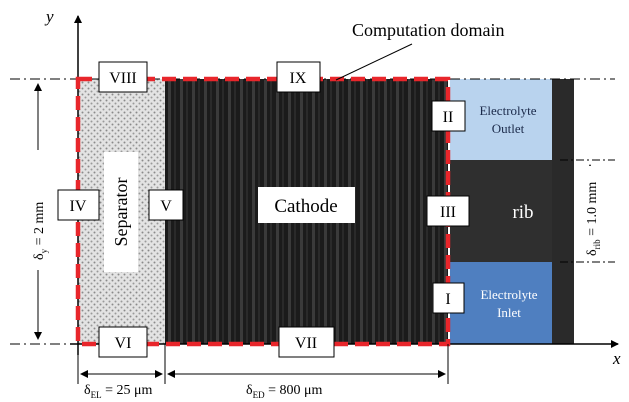 The width and height of the screenshot is (629, 402). What do you see at coordinates (592, 252) in the screenshot?
I see `rib-dimension-symbol: δ` at bounding box center [592, 252].